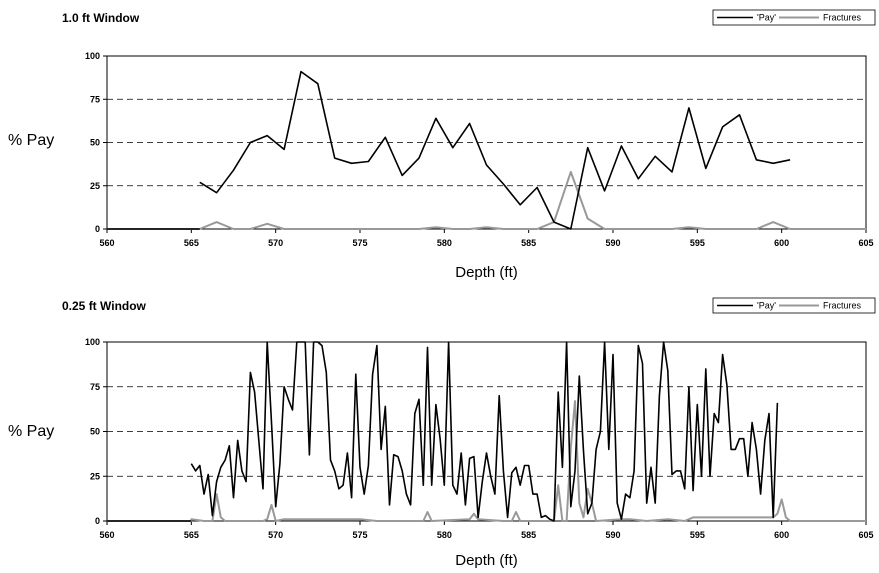 Image resolution: width=879 pixels, height=573 pixels. Describe the element at coordinates (486, 200) in the screenshot. I see `series-line-fractures` at that location.